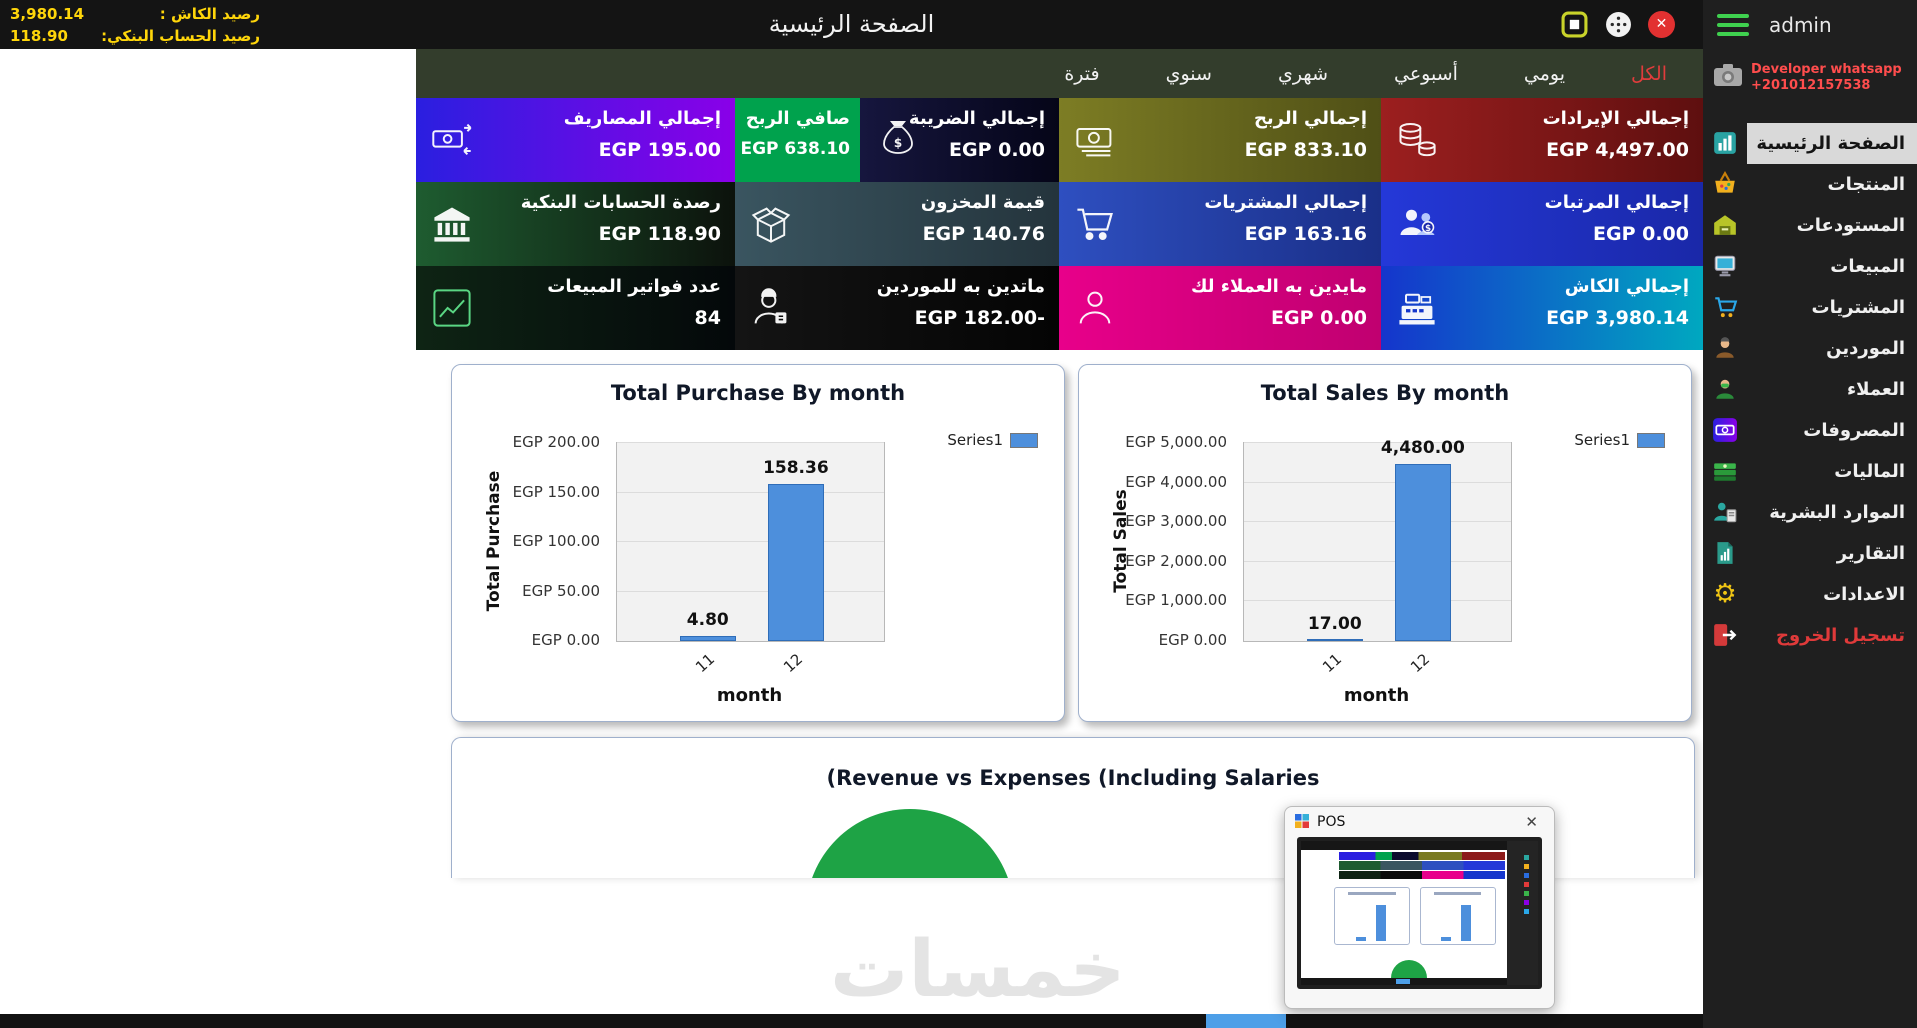 The image size is (1917, 1028). I want to click on sidebar-item-suppliers: الموردين, so click(1810, 348).